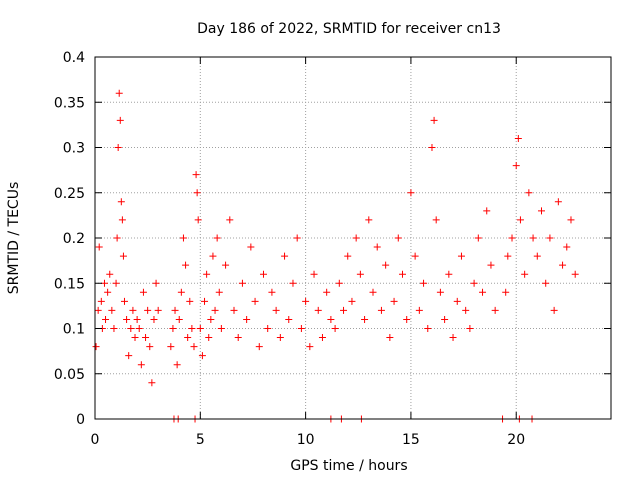  Describe the element at coordinates (411, 440) in the screenshot. I see `x-tick-label: 15` at that location.